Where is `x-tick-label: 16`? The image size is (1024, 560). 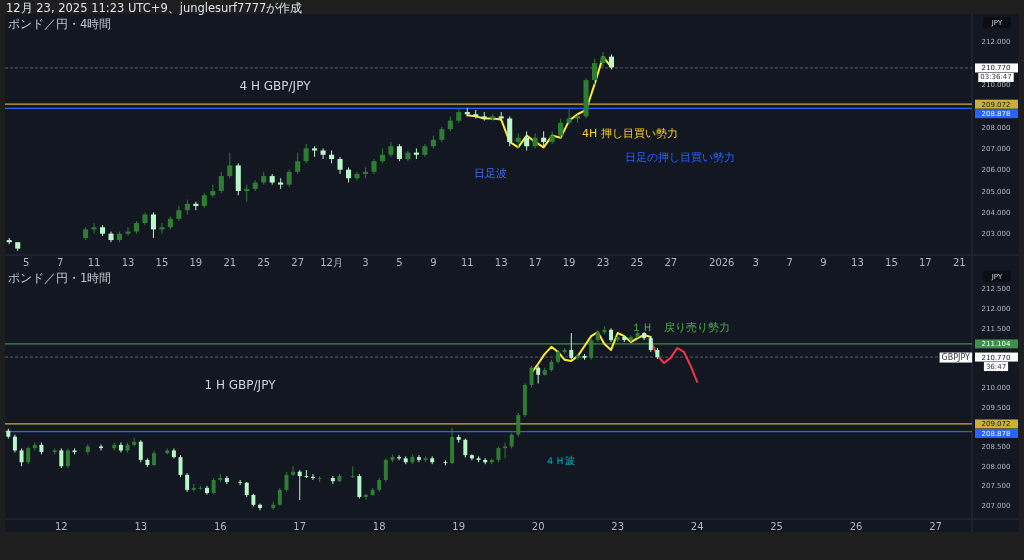 x-tick-label: 16 is located at coordinates (220, 526).